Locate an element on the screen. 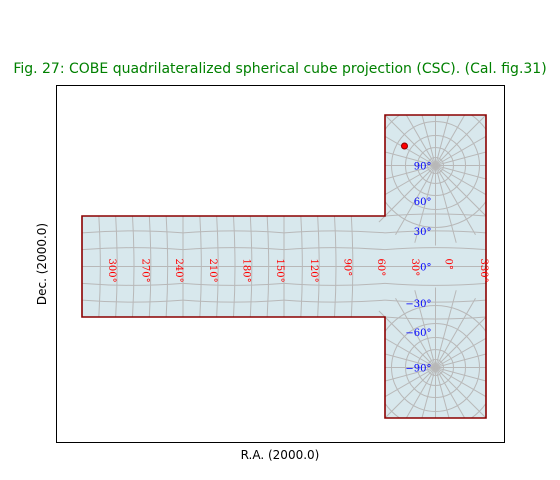  ra-tick-label: 240° is located at coordinates (178, 271).